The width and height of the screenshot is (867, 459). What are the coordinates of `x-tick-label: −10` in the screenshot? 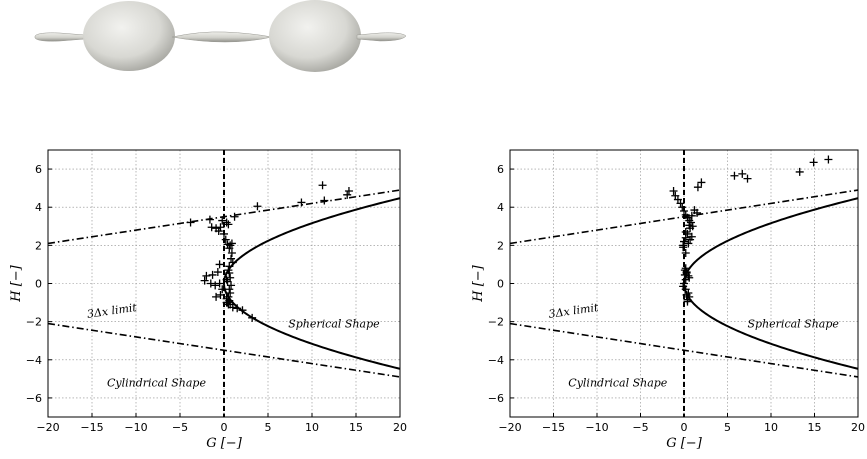 It's located at (135, 427).